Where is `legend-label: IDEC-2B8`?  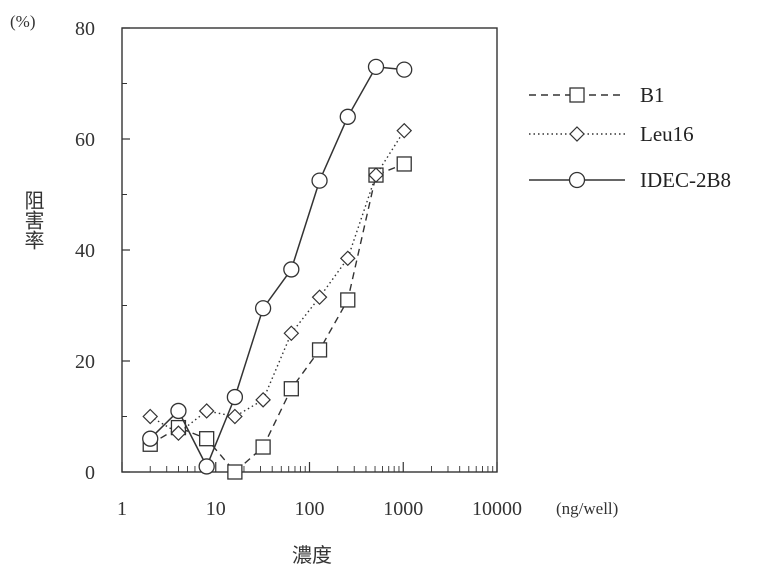 legend-label: IDEC-2B8 is located at coordinates (685, 180).